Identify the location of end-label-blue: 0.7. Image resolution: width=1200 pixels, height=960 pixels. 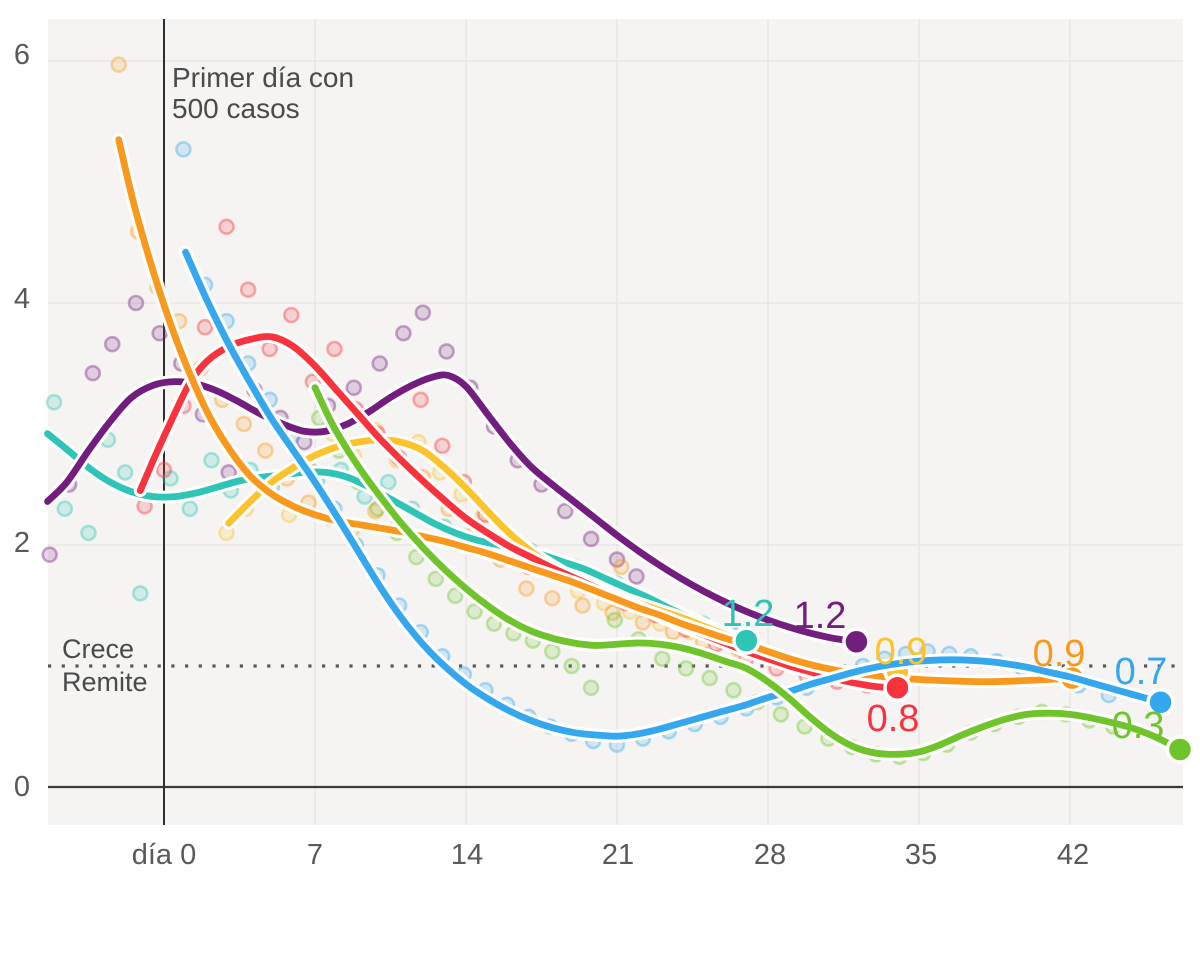
(1141, 672).